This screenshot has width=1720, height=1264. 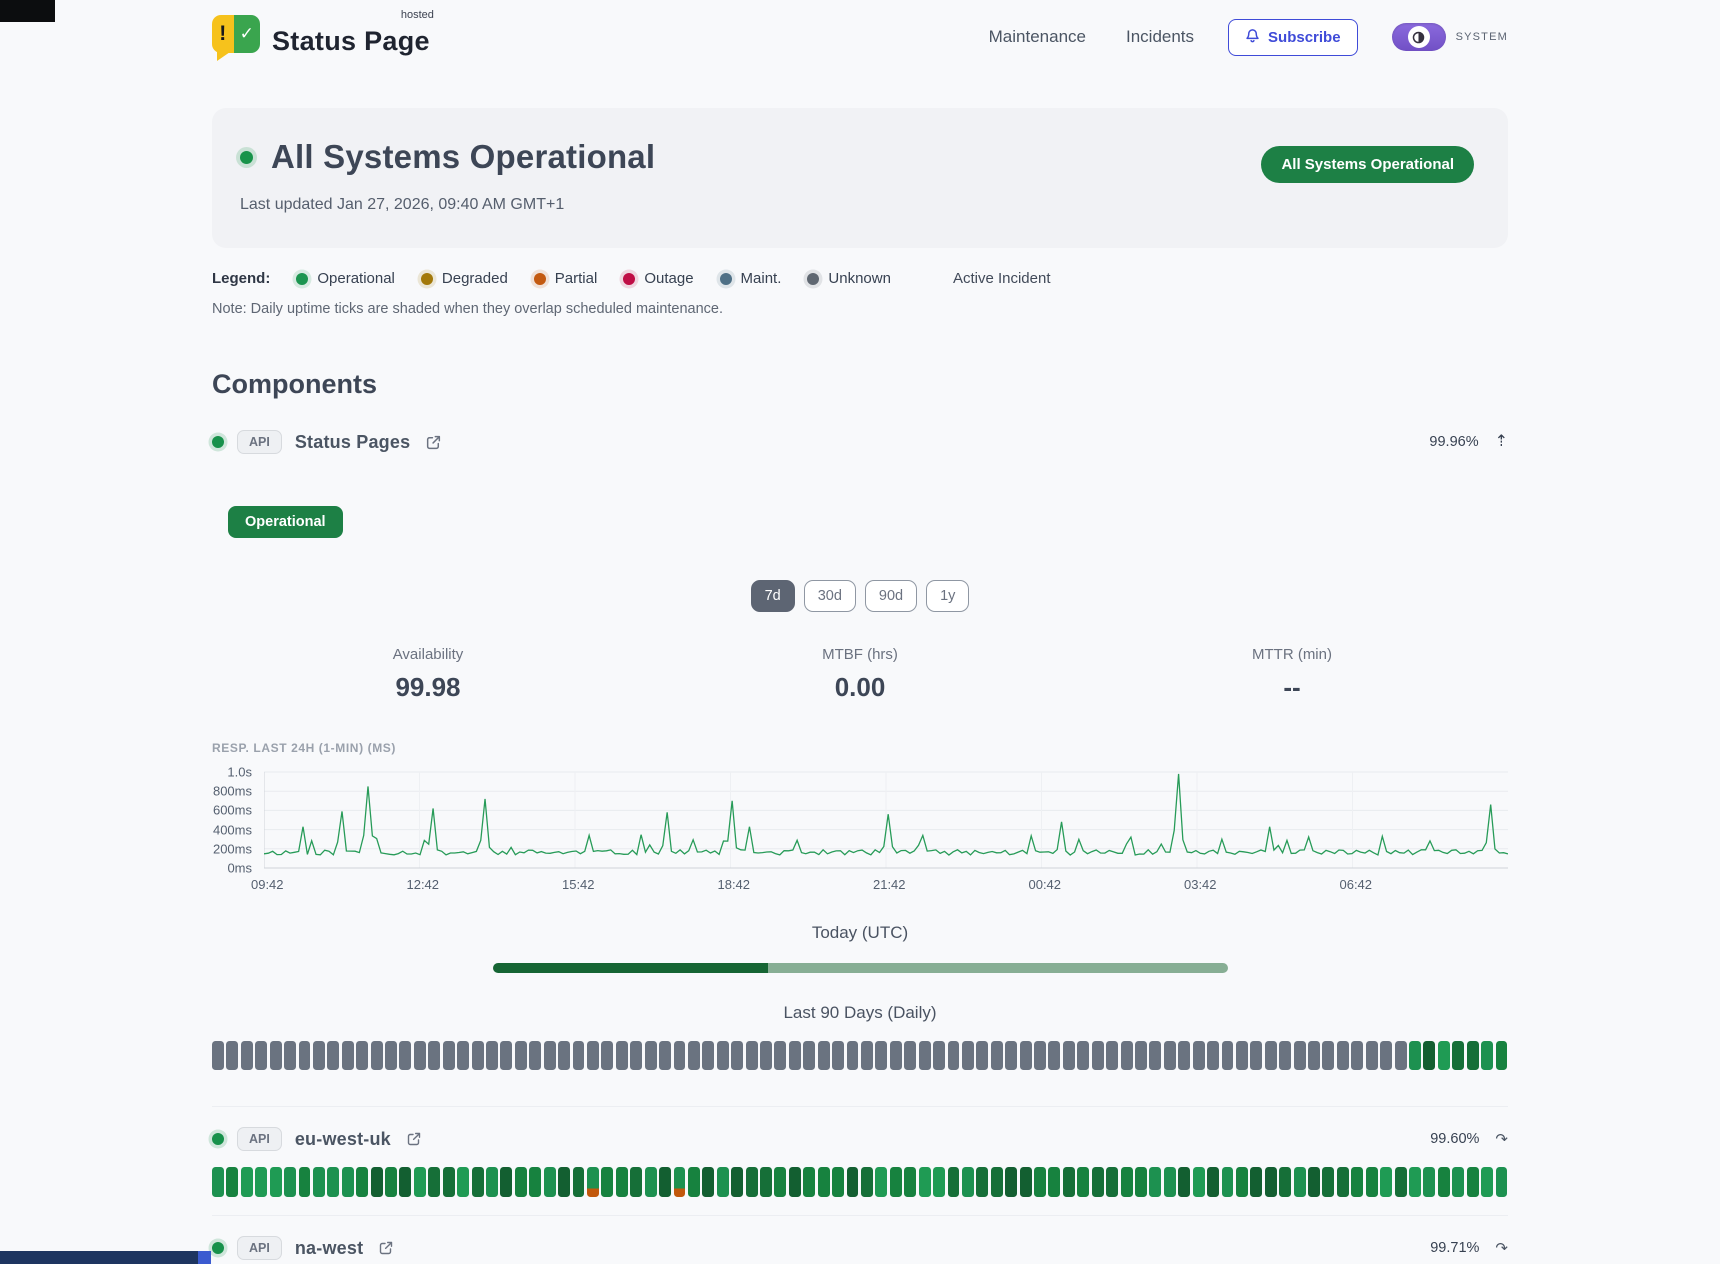 What do you see at coordinates (323, 35) in the screenshot?
I see `brand-logo: ! ✓ Status Page hosted` at bounding box center [323, 35].